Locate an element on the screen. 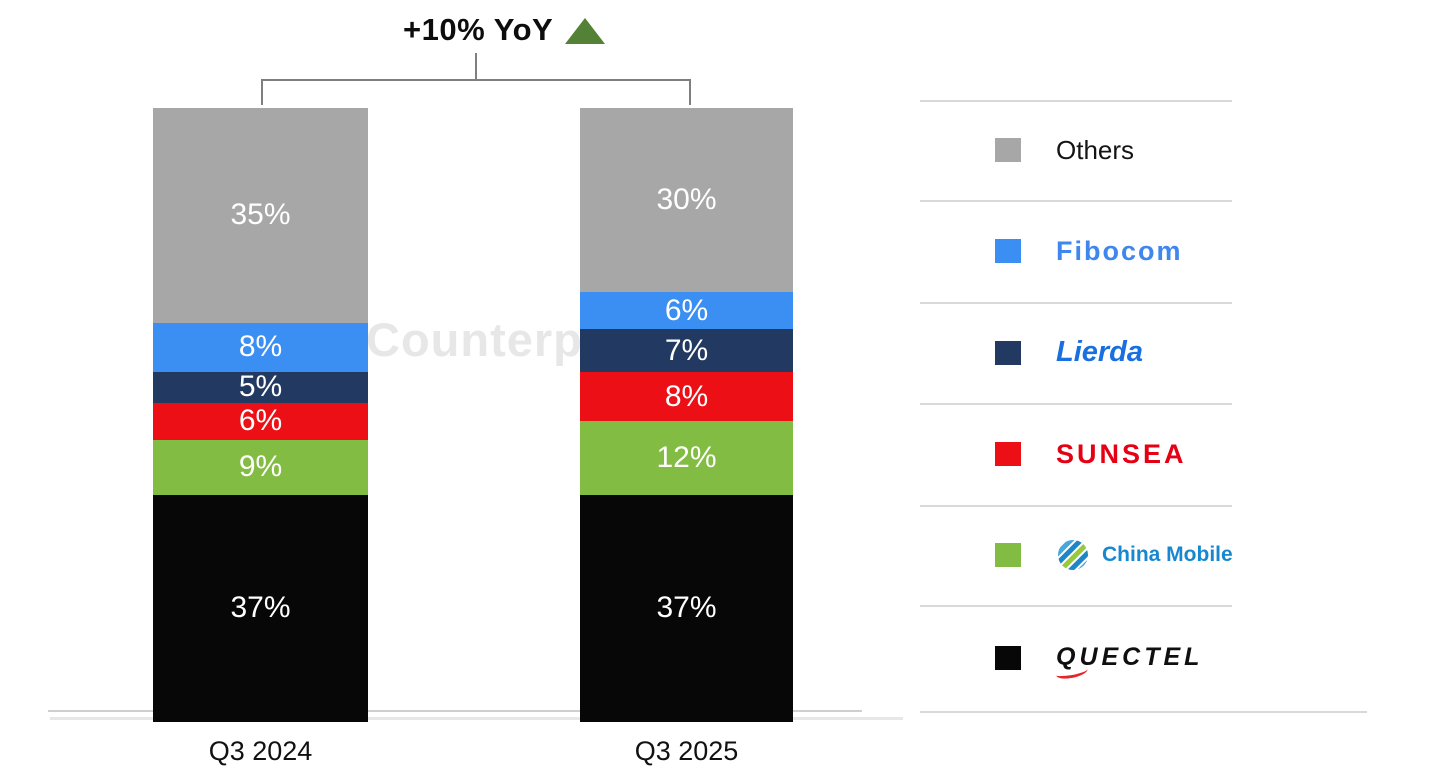 The height and width of the screenshot is (772, 1440). bar-segment-value: 9% is located at coordinates (260, 467).